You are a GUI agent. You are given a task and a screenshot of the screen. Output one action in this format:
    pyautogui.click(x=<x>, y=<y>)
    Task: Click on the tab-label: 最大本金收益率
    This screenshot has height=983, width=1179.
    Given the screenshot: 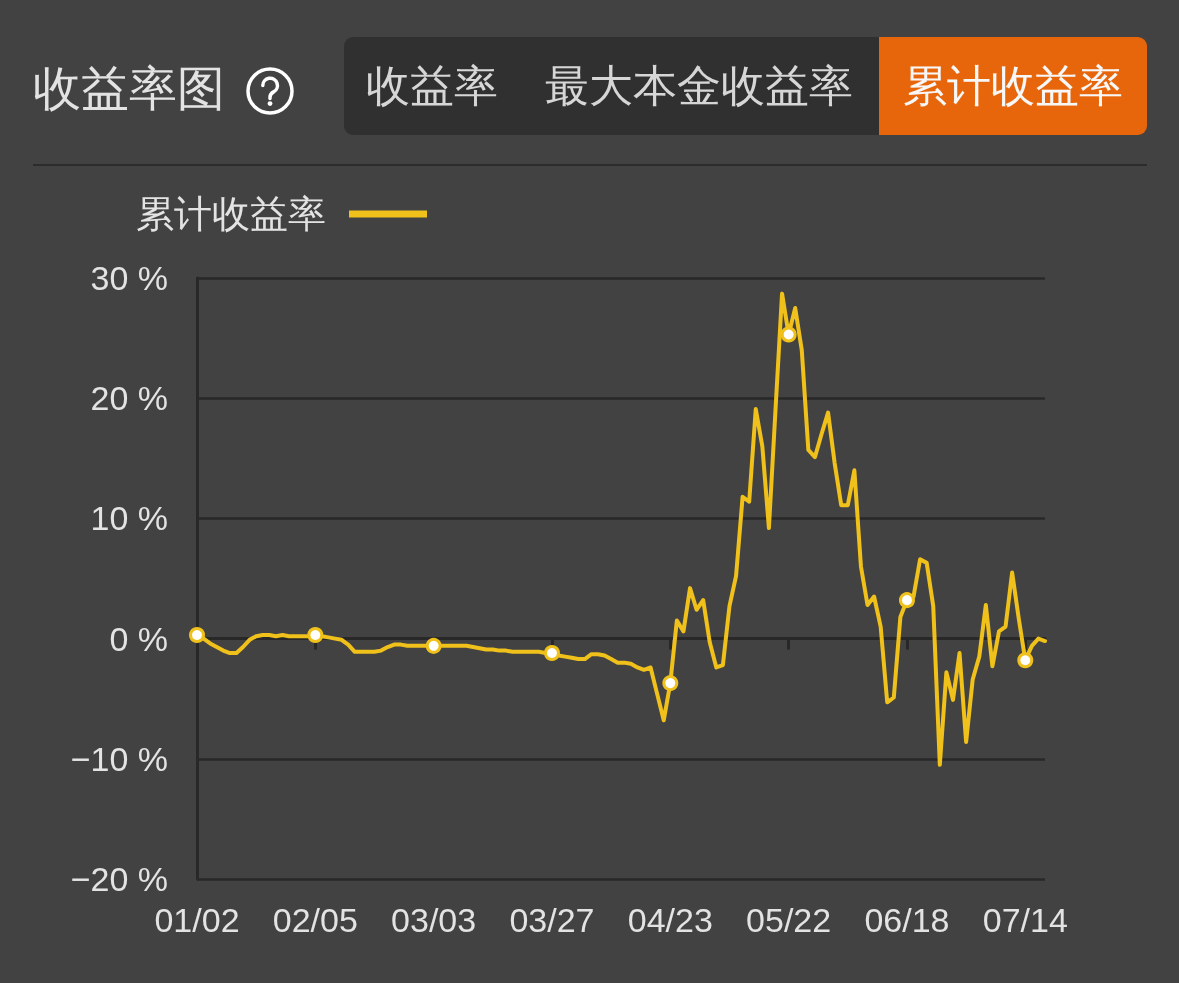 What is the action you would take?
    pyautogui.click(x=699, y=86)
    